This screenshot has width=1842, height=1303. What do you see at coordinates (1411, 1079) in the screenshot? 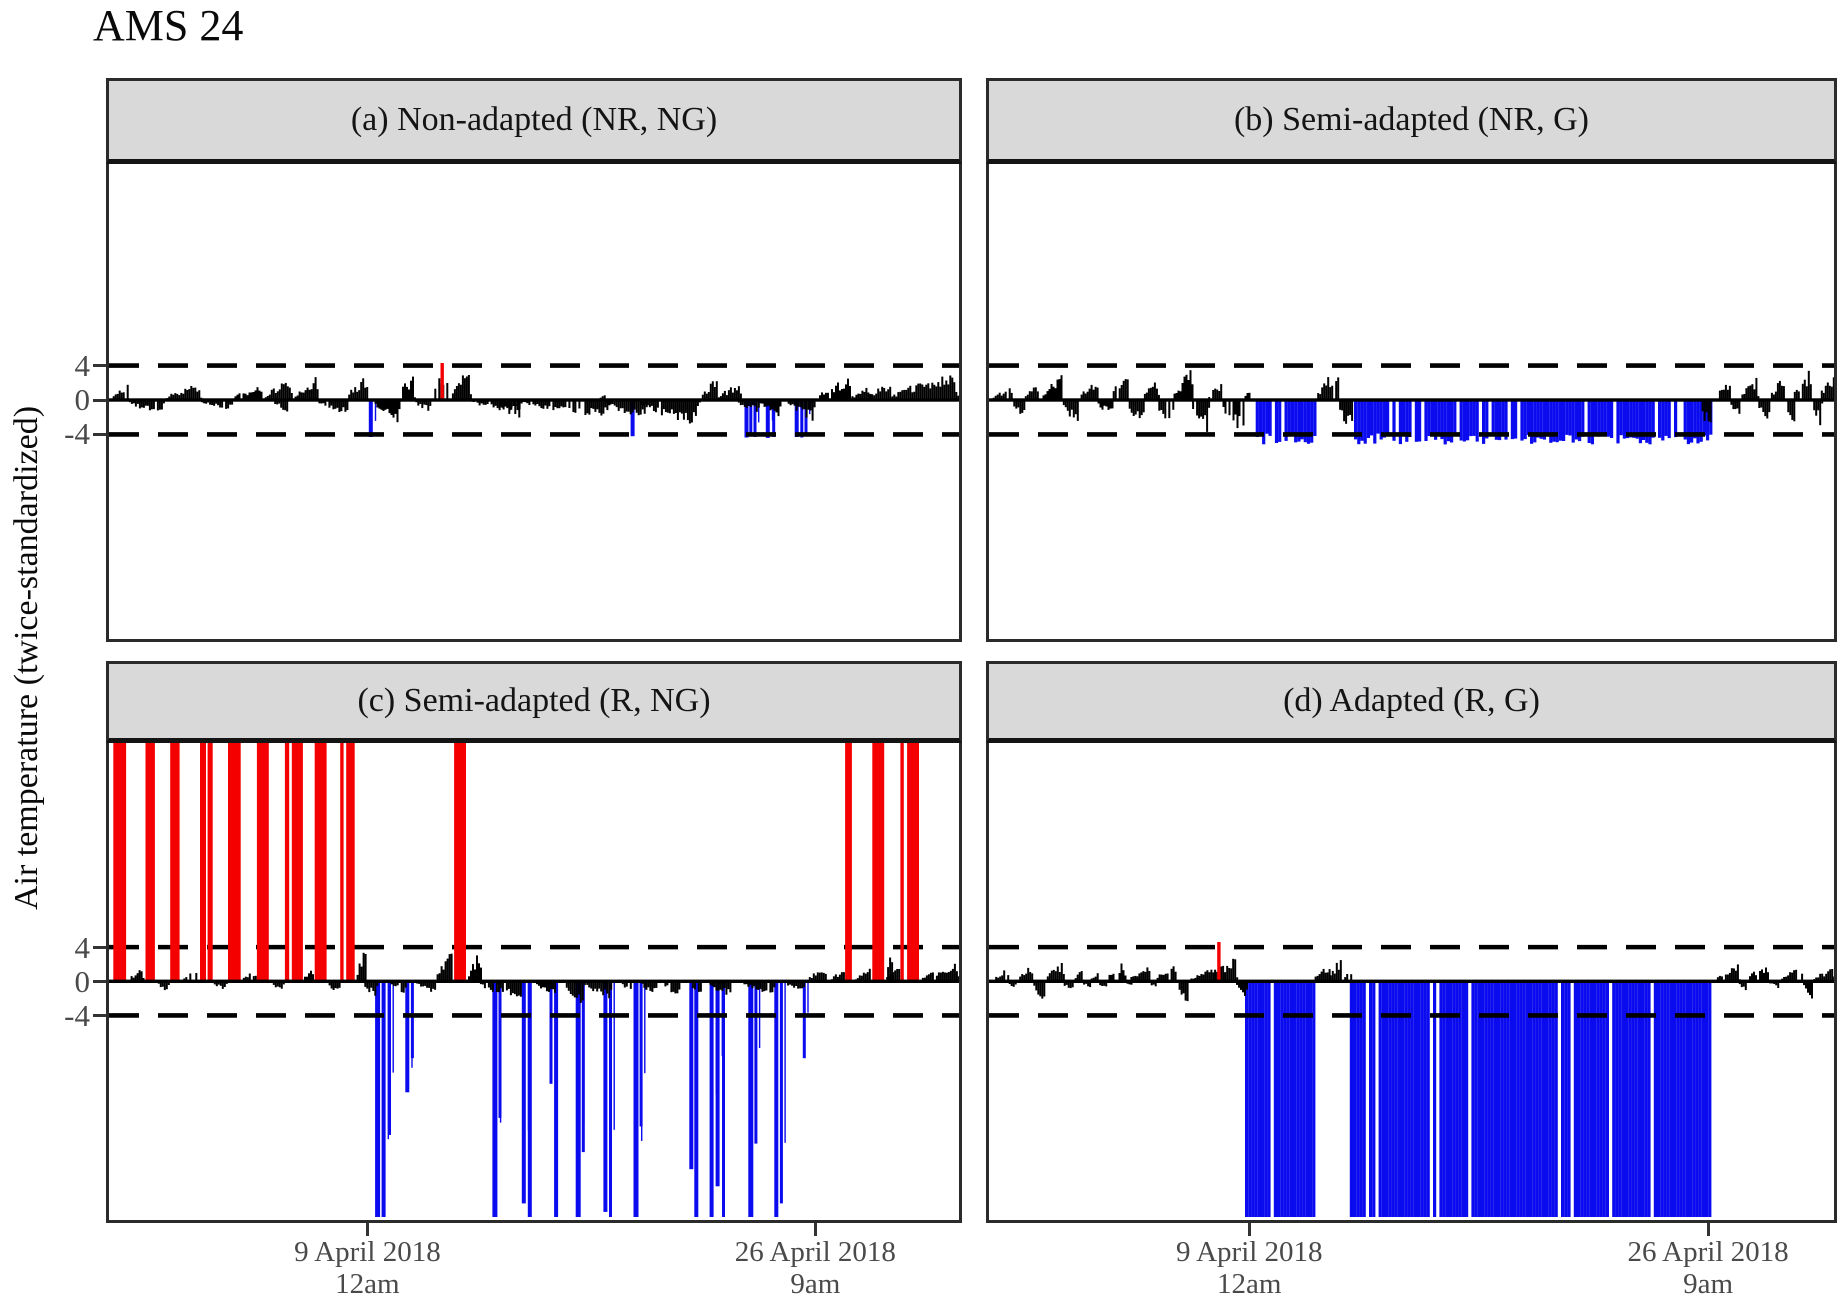
I see `panel-d-canvas` at bounding box center [1411, 1079].